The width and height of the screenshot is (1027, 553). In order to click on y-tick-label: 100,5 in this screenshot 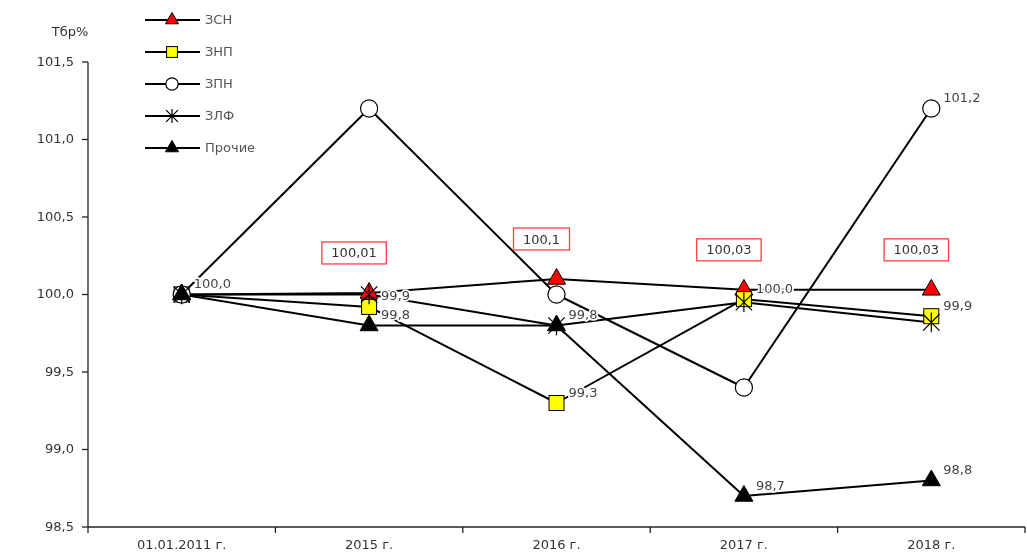, I will do `click(55, 216)`.